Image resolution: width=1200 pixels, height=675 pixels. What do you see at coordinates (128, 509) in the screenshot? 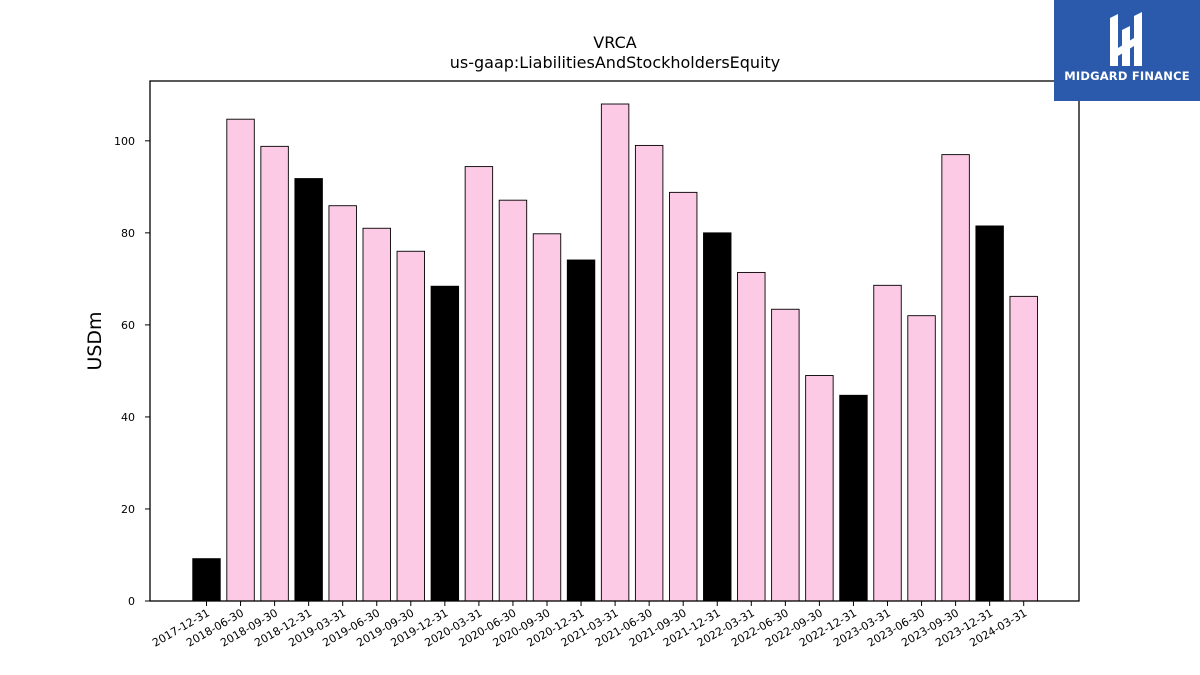
I see `y-tick-label: 20` at bounding box center [128, 509].